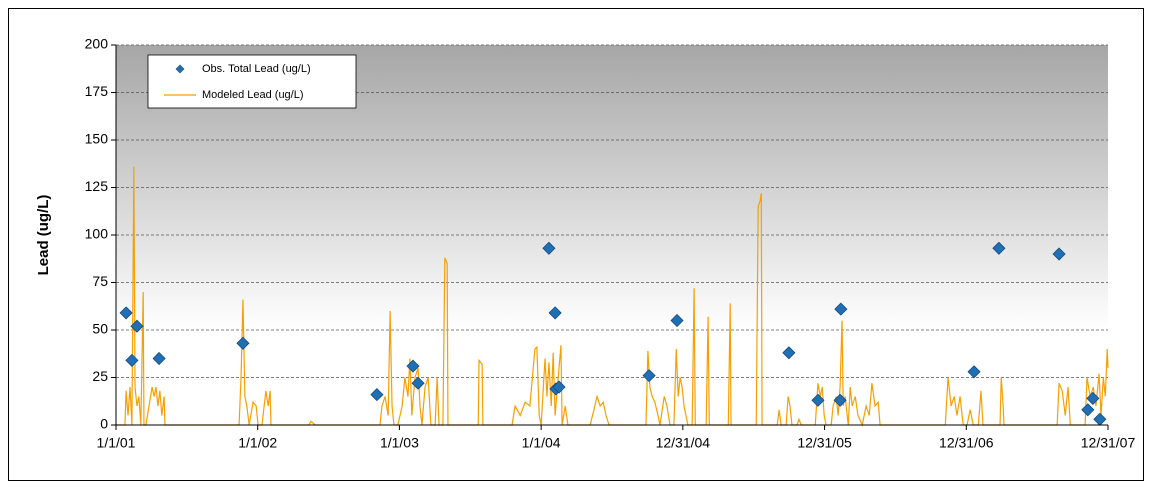 This screenshot has height=489, width=1152. What do you see at coordinates (180, 69) in the screenshot?
I see `legend-marker` at bounding box center [180, 69].